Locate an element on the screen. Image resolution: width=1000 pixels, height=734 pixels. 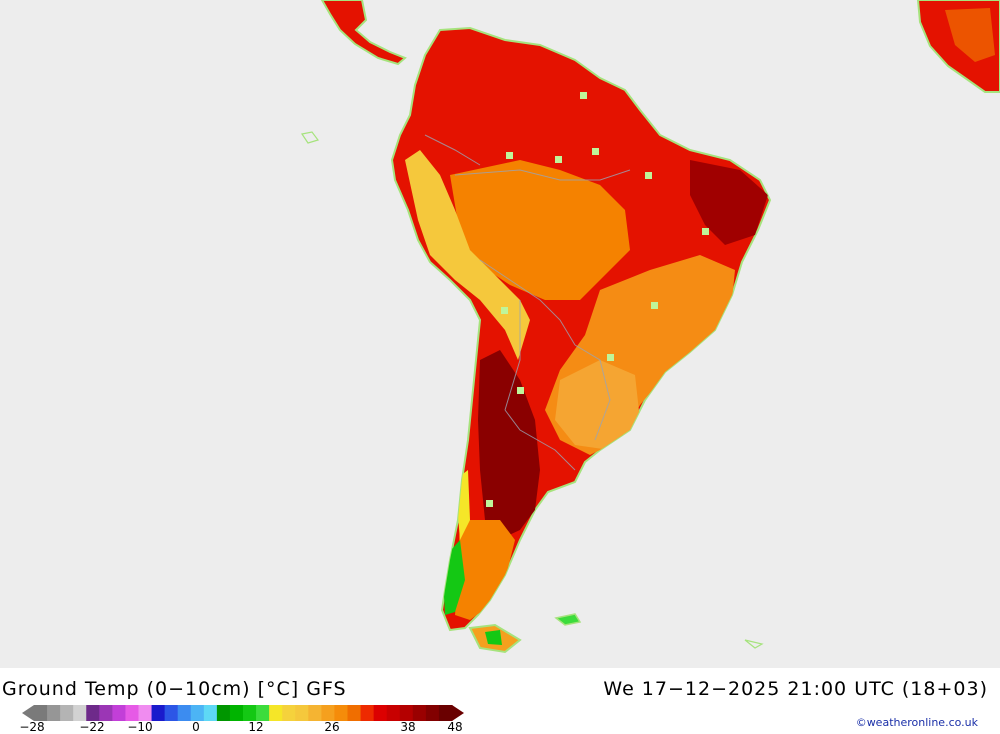
andes-cool-zone is located at coordinates (467, 255).